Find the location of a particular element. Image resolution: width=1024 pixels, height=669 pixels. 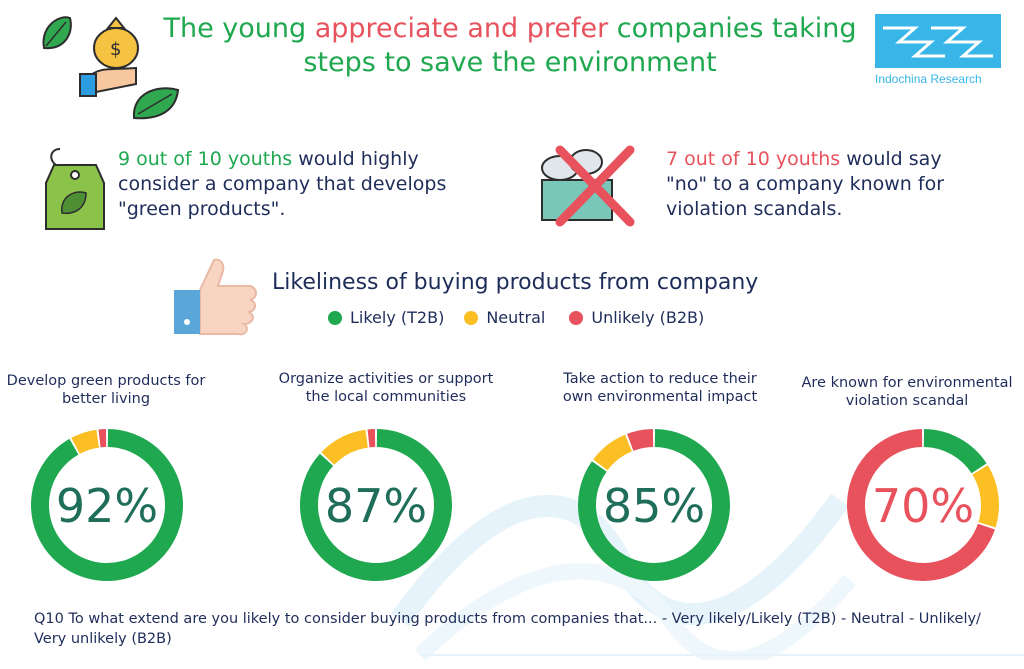

chart-legend: Likely (T2B) Neutral Unlikely (B2B) is located at coordinates (516, 317).